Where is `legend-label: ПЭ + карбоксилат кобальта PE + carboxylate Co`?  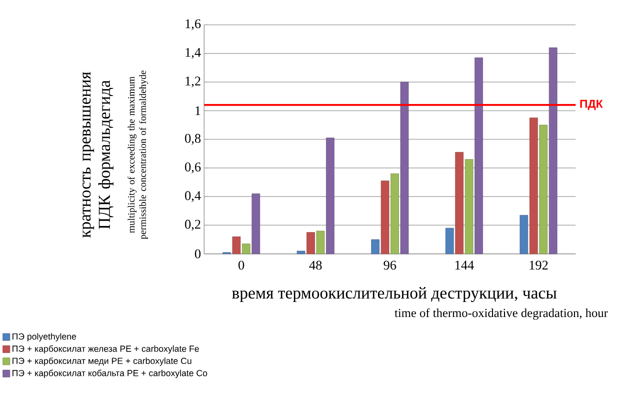 legend-label: ПЭ + карбоксилат кобальта PE + carboxylate Co is located at coordinates (110, 374).